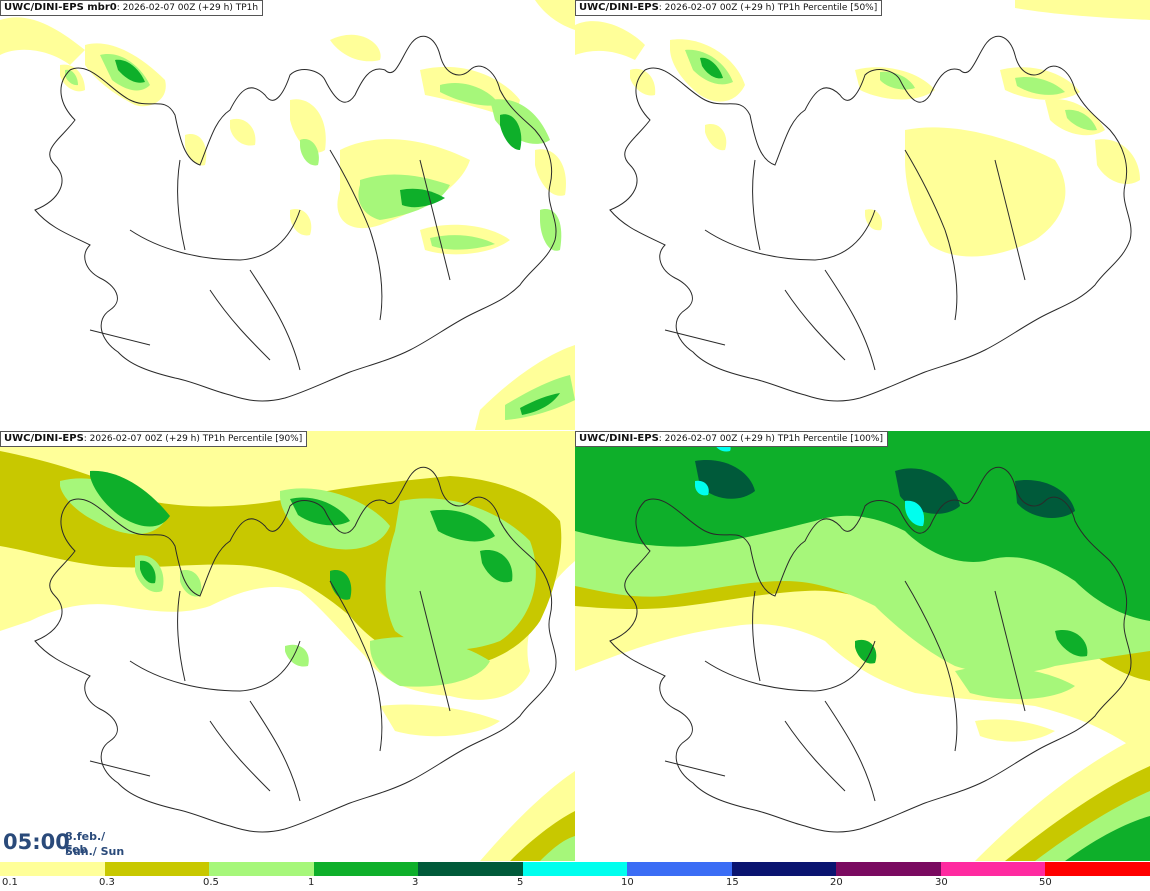 This screenshot has width=1150, height=891. Describe the element at coordinates (311, 882) in the screenshot. I see `colorbar-tick-label: 1` at that location.